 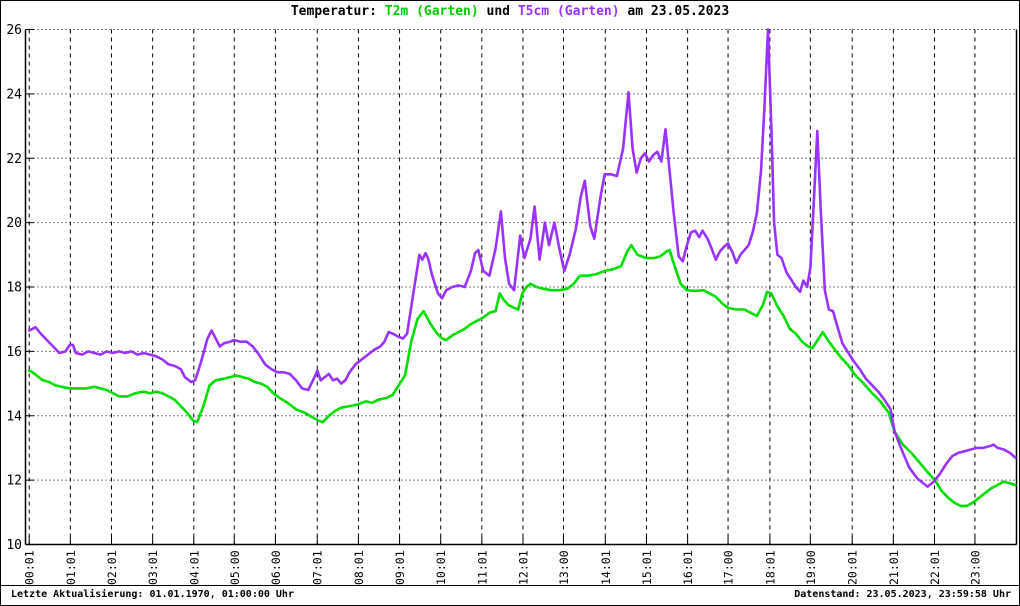 I want to click on x-axis-label: 01:01, so click(x=71, y=567).